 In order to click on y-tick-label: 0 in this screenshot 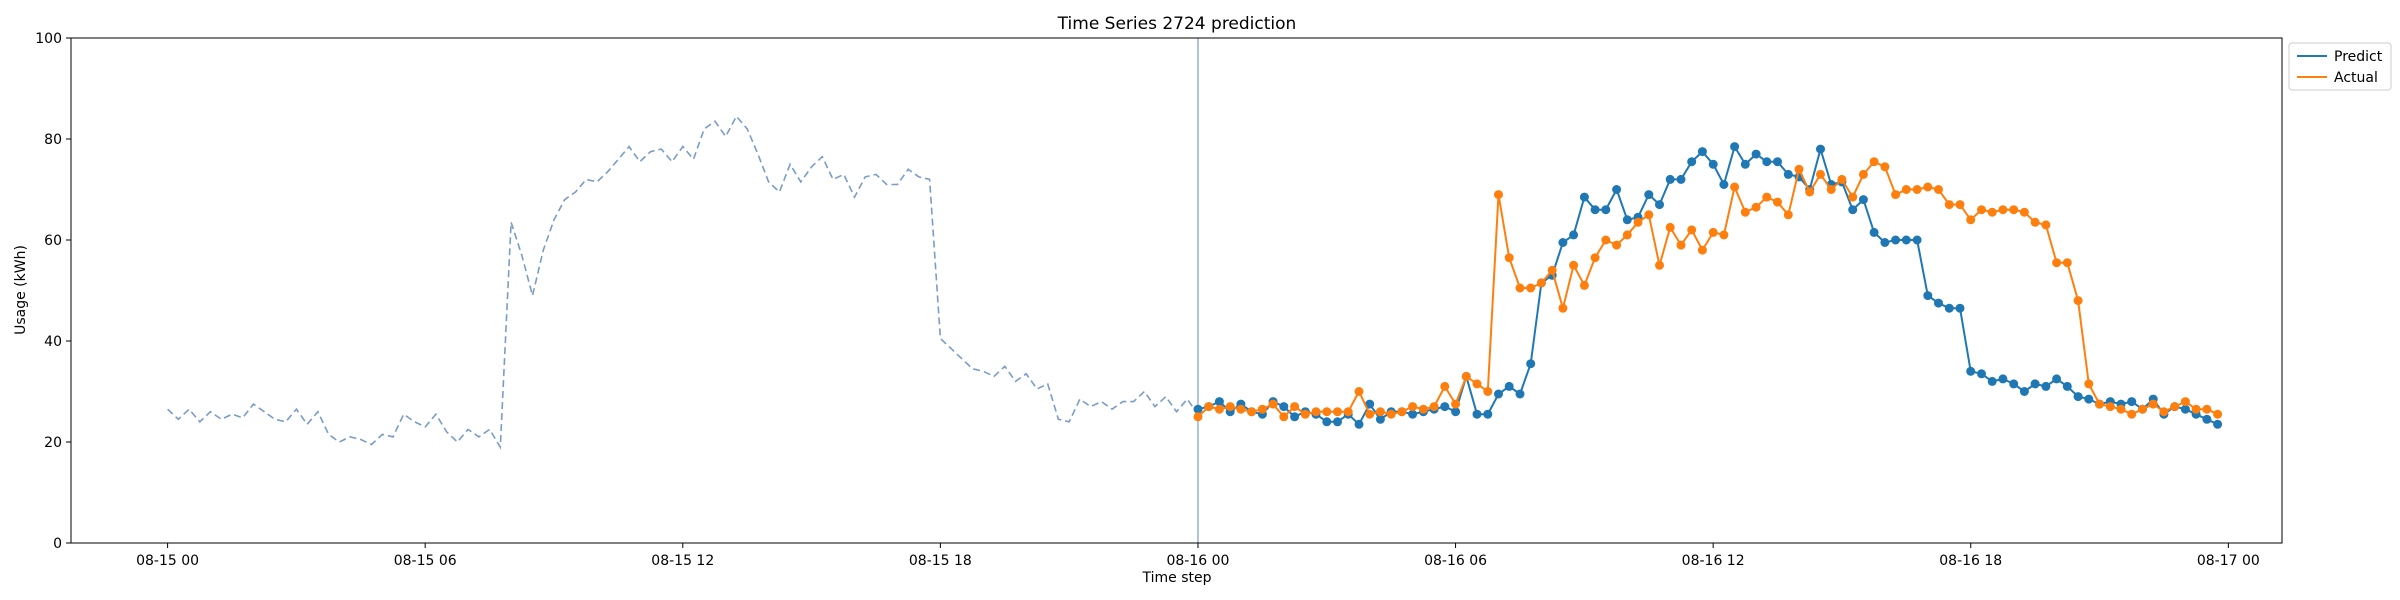, I will do `click(57, 544)`.